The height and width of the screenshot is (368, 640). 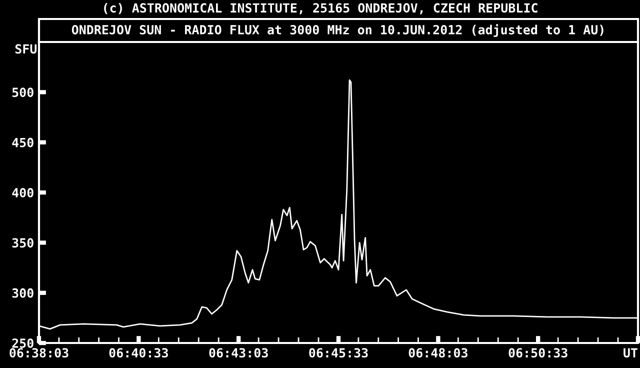 What do you see at coordinates (238, 353) in the screenshot?
I see `x-tick-label: 06:43:03` at bounding box center [238, 353].